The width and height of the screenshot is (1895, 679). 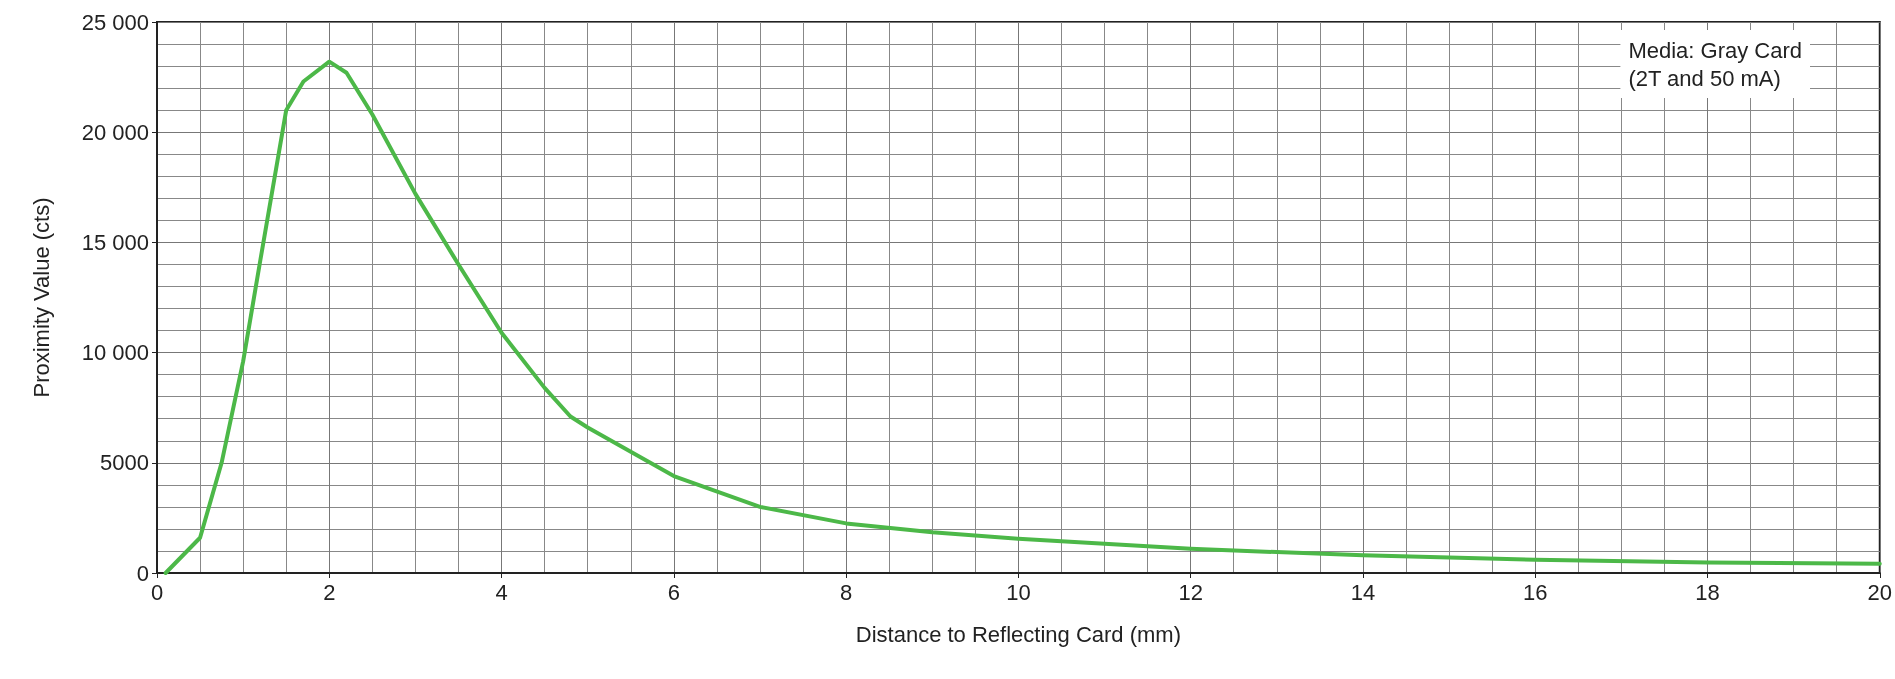 What do you see at coordinates (115, 242) in the screenshot?
I see `y-tick-label: 15 000` at bounding box center [115, 242].